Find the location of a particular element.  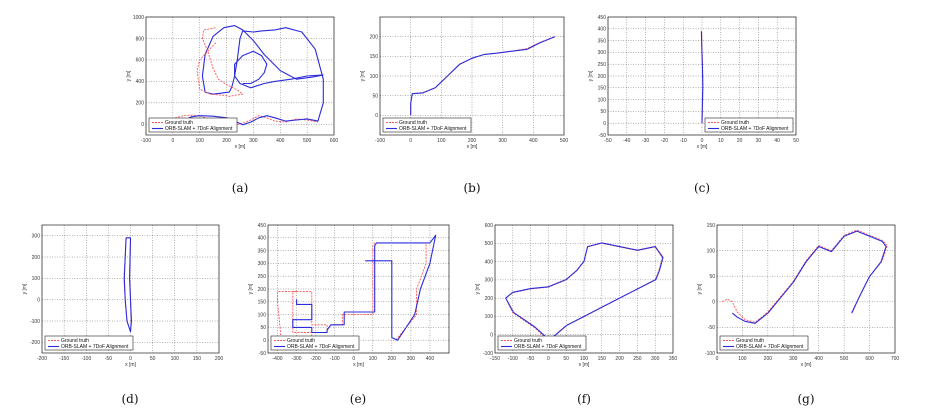

subfigure-caption: (d) is located at coordinates (129, 399).